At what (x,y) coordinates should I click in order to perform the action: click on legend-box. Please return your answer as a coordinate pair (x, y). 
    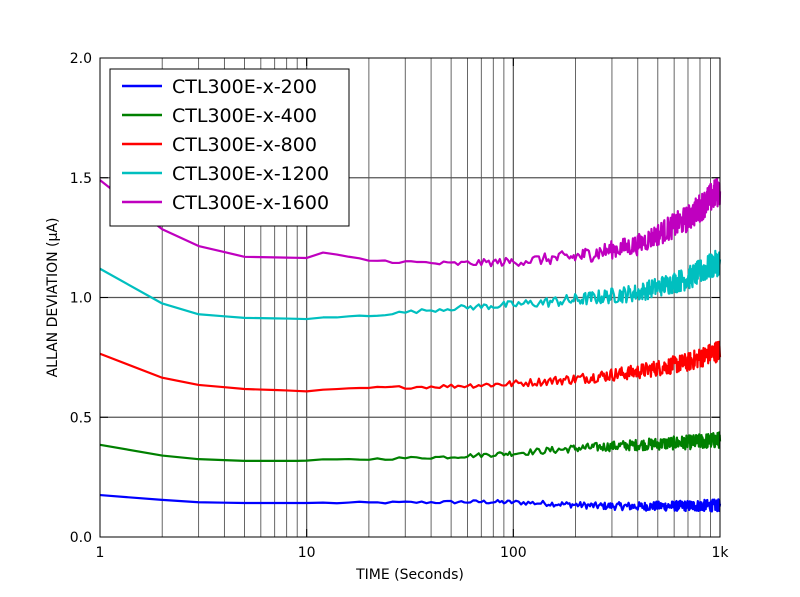
    Looking at the image, I should click on (229, 147).